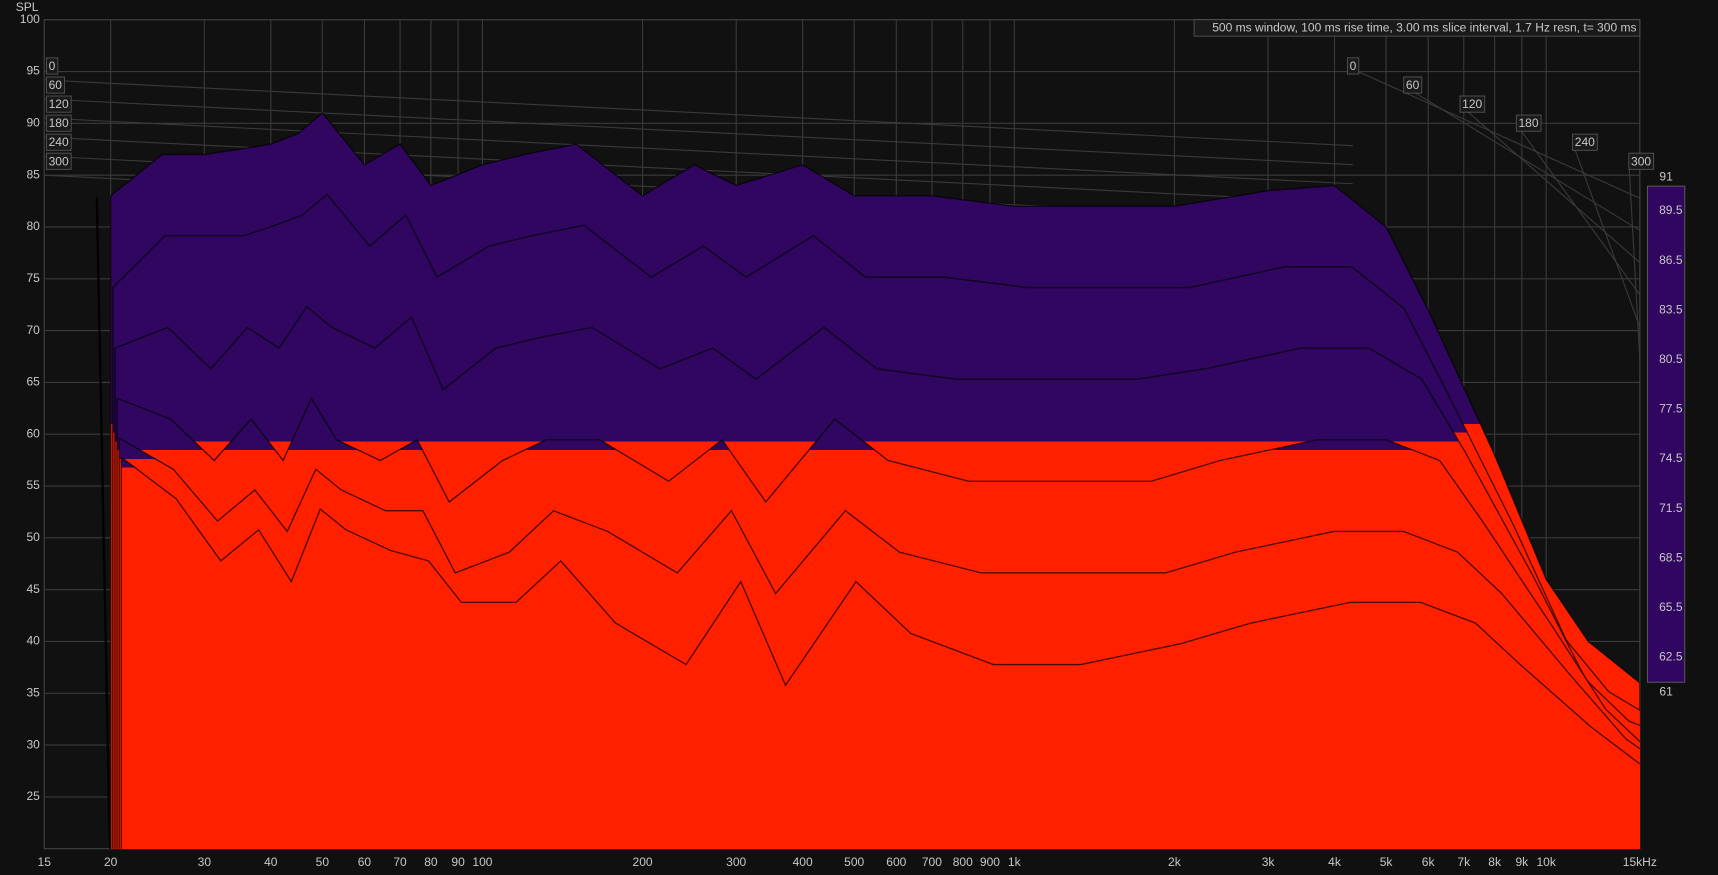  Describe the element at coordinates (33, 123) in the screenshot. I see `y-tick-label: 90` at that location.